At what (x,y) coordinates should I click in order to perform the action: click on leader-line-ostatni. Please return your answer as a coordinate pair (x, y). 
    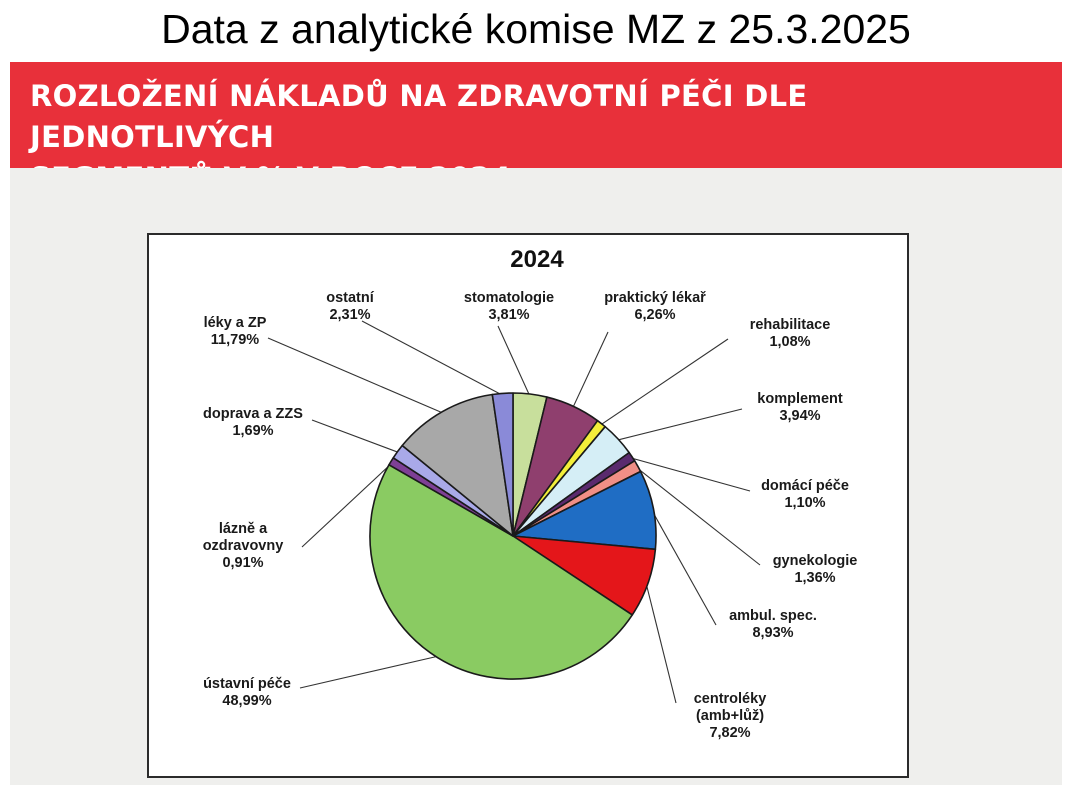
    Looking at the image, I should click on (432, 358).